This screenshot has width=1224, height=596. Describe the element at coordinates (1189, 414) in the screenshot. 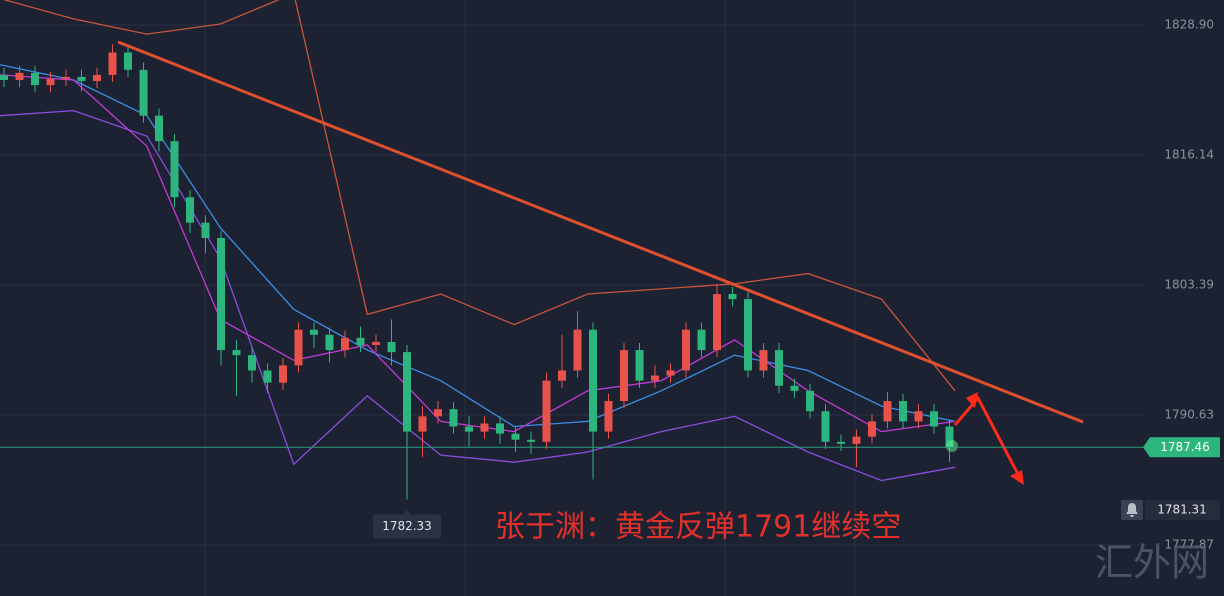

I see `y-tick-label: 1790.63` at that location.